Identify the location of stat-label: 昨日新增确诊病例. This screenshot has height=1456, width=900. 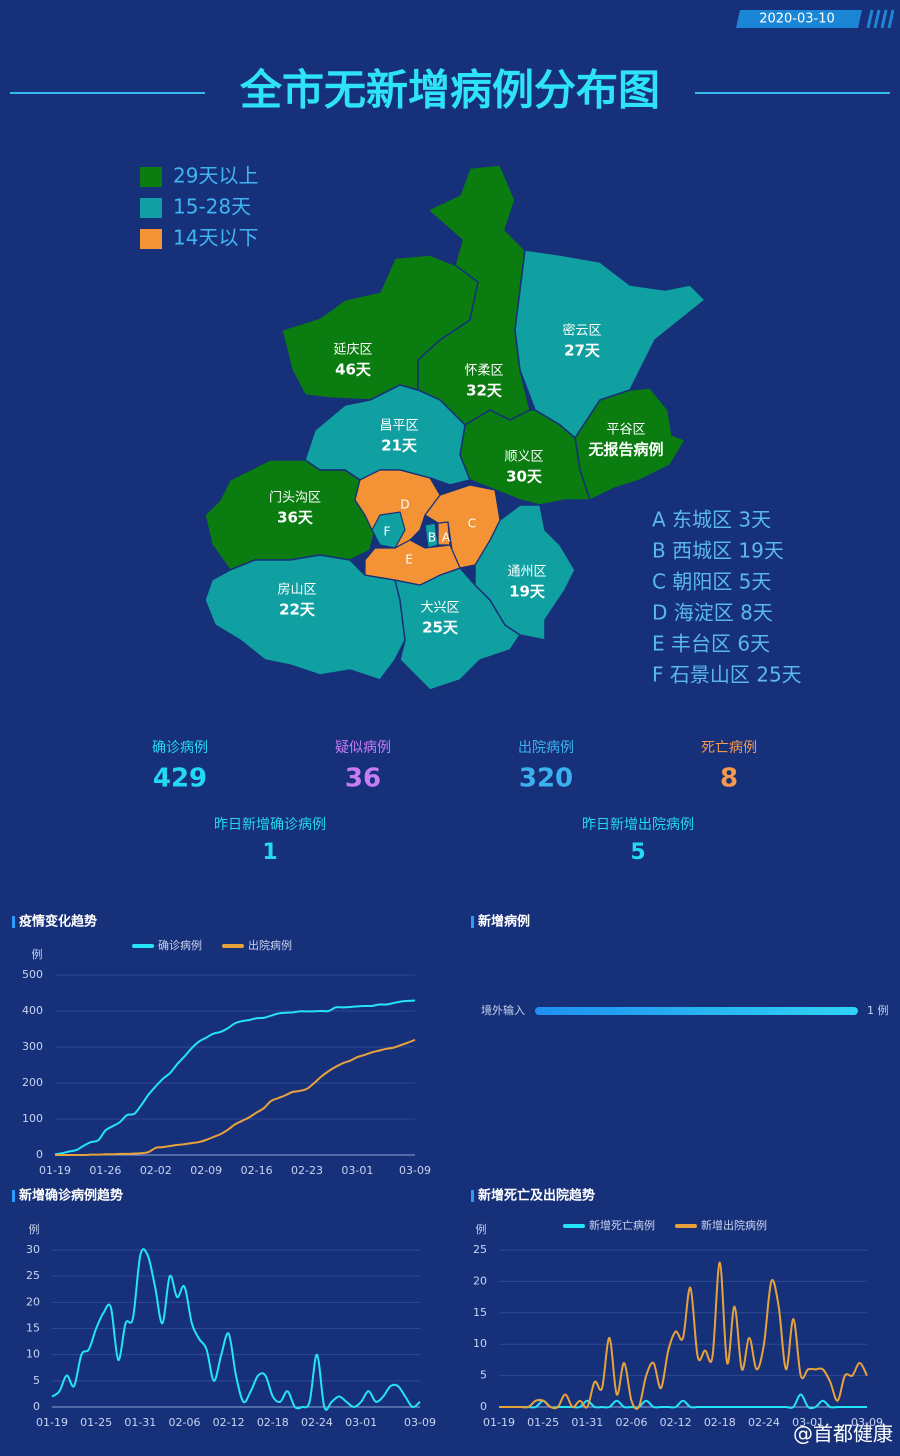
(270, 825).